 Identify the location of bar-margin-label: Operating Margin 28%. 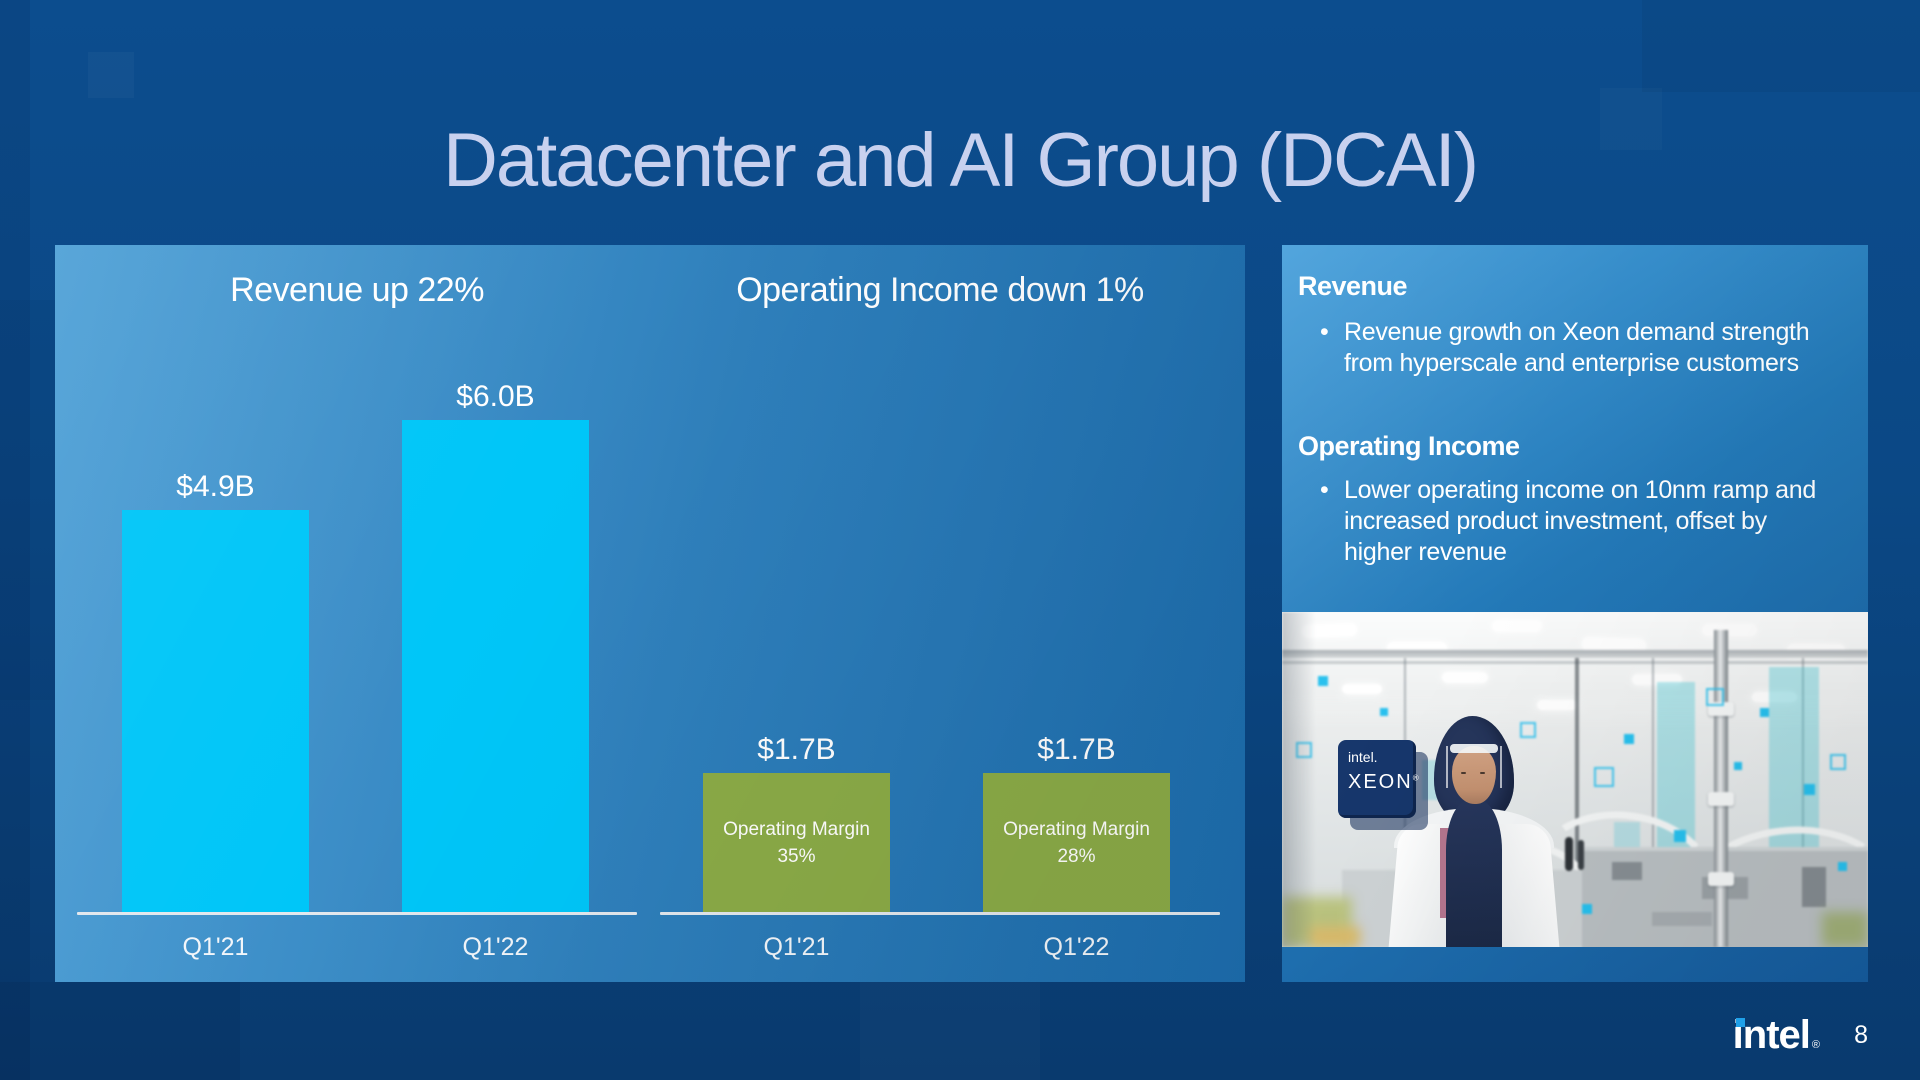
(1076, 842).